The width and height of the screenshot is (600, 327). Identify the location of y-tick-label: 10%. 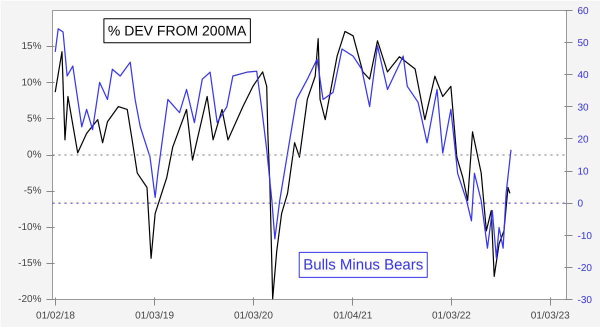
(31, 82).